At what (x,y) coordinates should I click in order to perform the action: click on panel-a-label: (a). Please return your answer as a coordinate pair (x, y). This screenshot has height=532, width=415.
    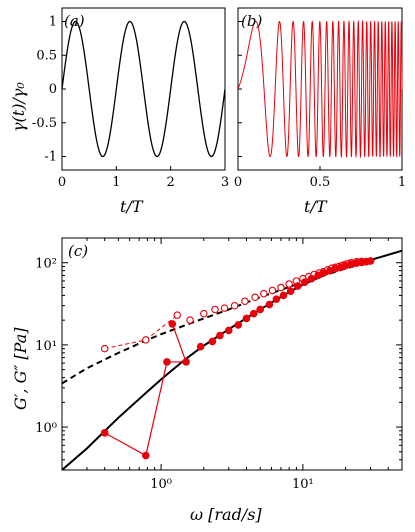
    Looking at the image, I should click on (74, 21).